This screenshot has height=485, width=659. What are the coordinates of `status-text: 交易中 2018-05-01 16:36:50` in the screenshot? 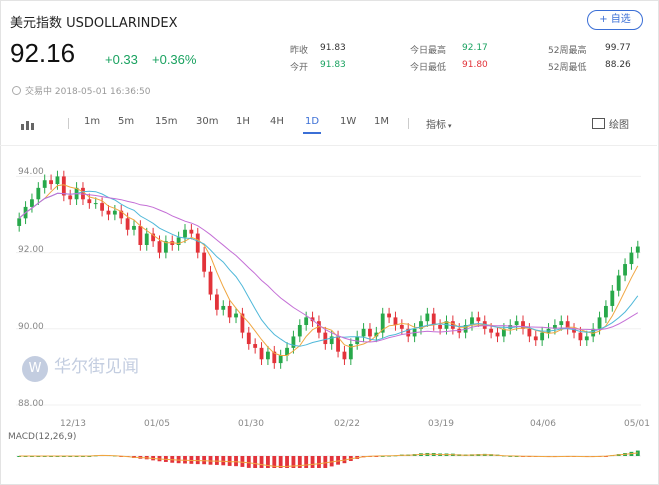 It's located at (88, 92).